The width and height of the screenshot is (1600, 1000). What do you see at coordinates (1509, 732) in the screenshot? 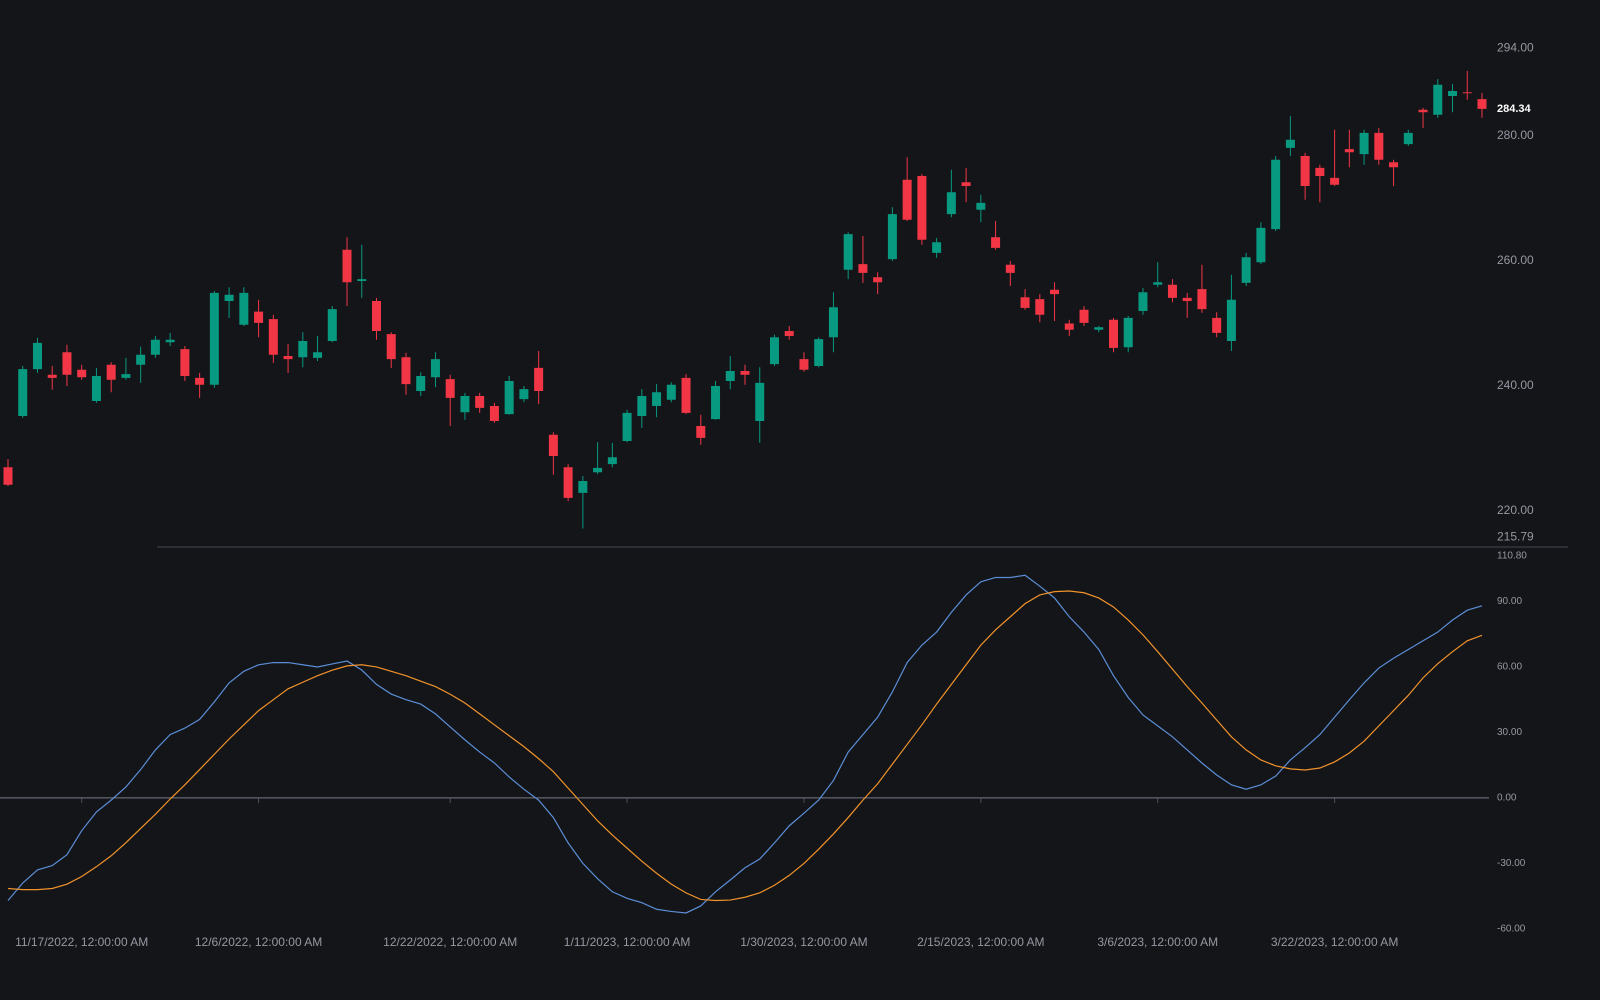
I see `y-tick-label: 30.00` at bounding box center [1509, 732].